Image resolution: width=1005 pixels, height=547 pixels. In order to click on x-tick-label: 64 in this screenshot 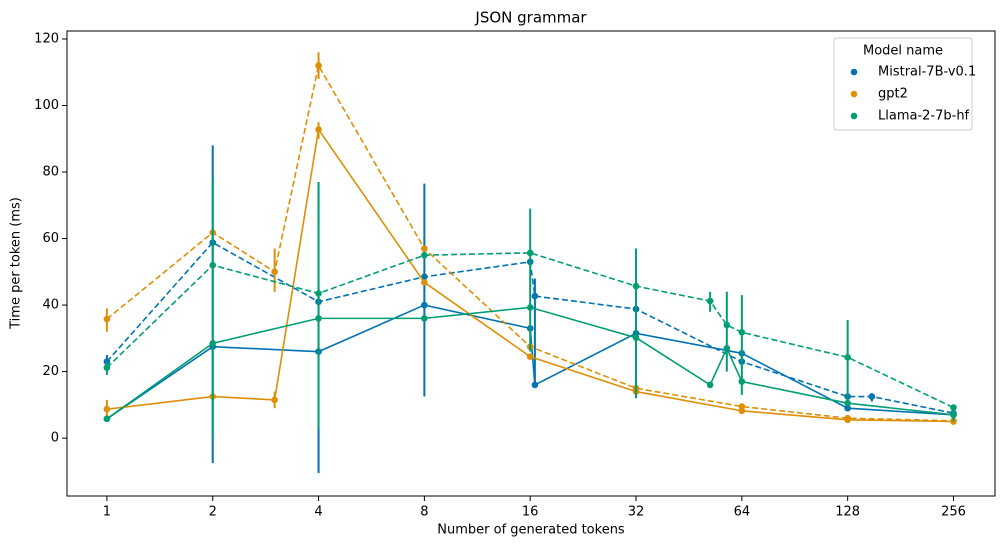, I will do `click(742, 512)`.